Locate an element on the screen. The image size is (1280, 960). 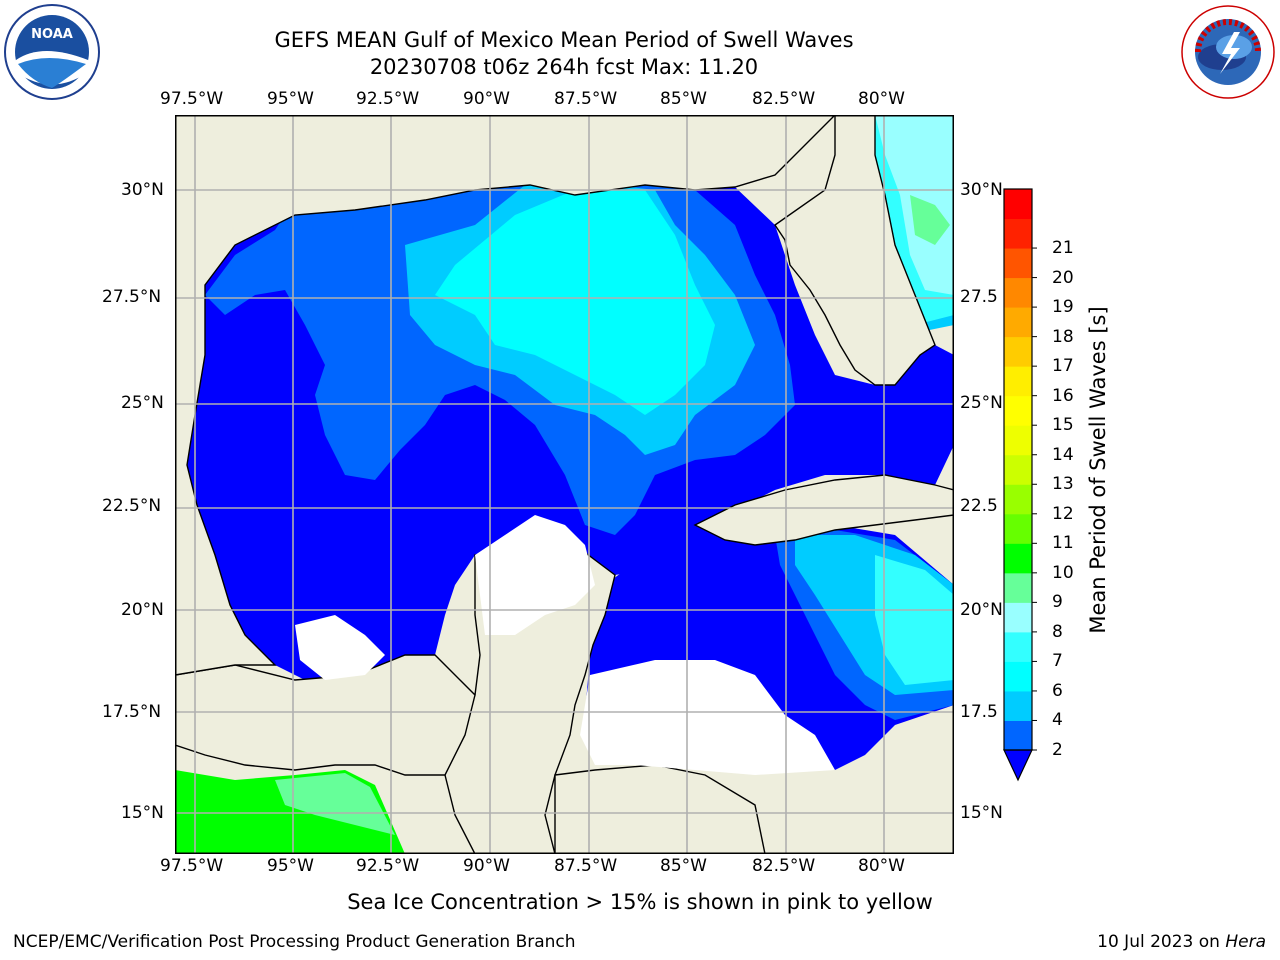
colorbar-tick-label: 20 is located at coordinates (1063, 277).